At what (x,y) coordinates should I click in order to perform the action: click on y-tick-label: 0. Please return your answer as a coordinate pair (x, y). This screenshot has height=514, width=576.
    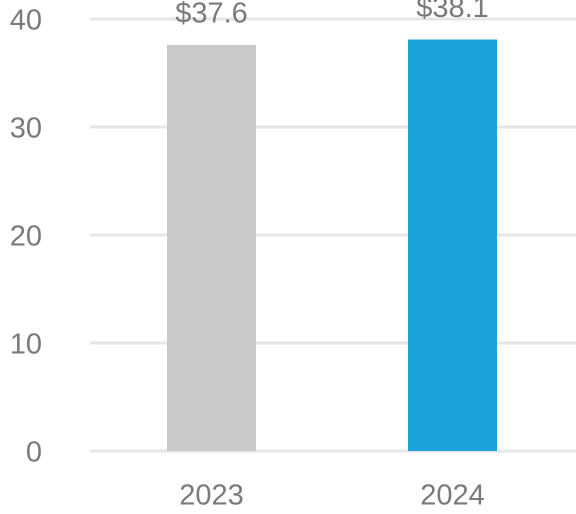
    Looking at the image, I should click on (34, 453).